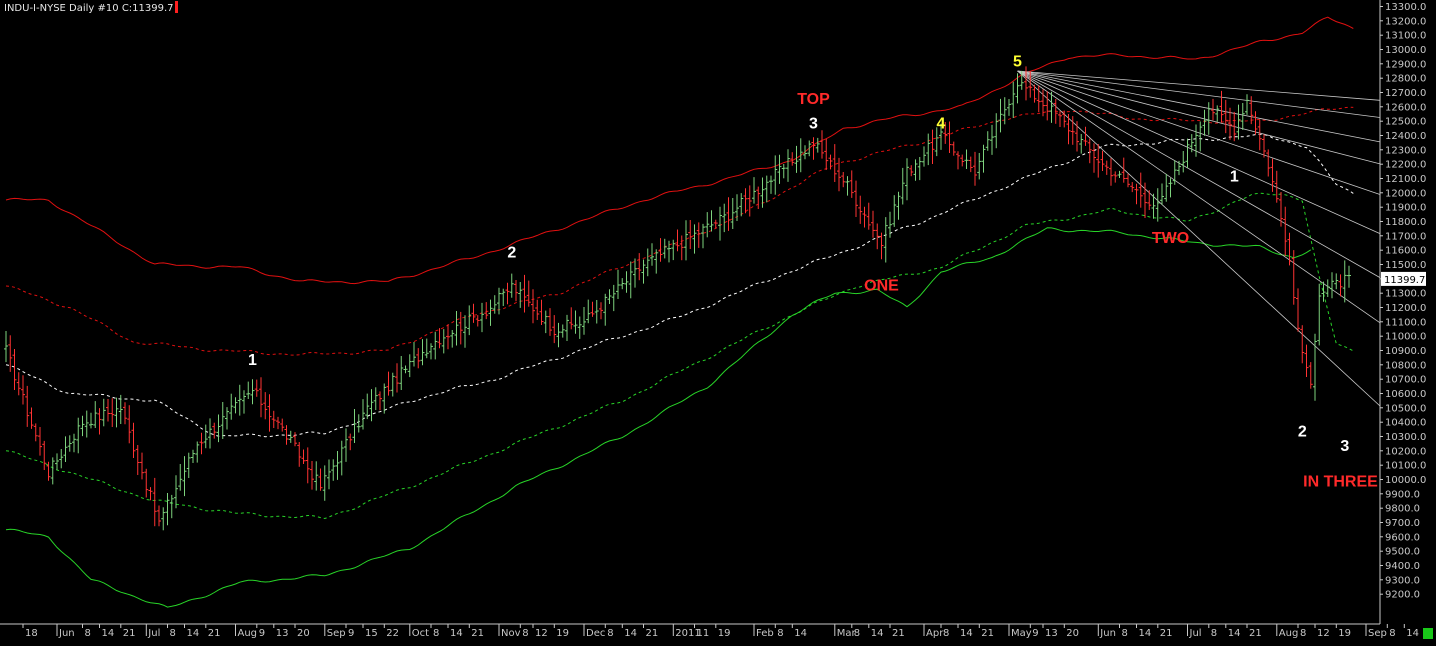  What do you see at coordinates (1402, 509) in the screenshot?
I see `y-tick-label: 9800.0` at bounding box center [1402, 509].